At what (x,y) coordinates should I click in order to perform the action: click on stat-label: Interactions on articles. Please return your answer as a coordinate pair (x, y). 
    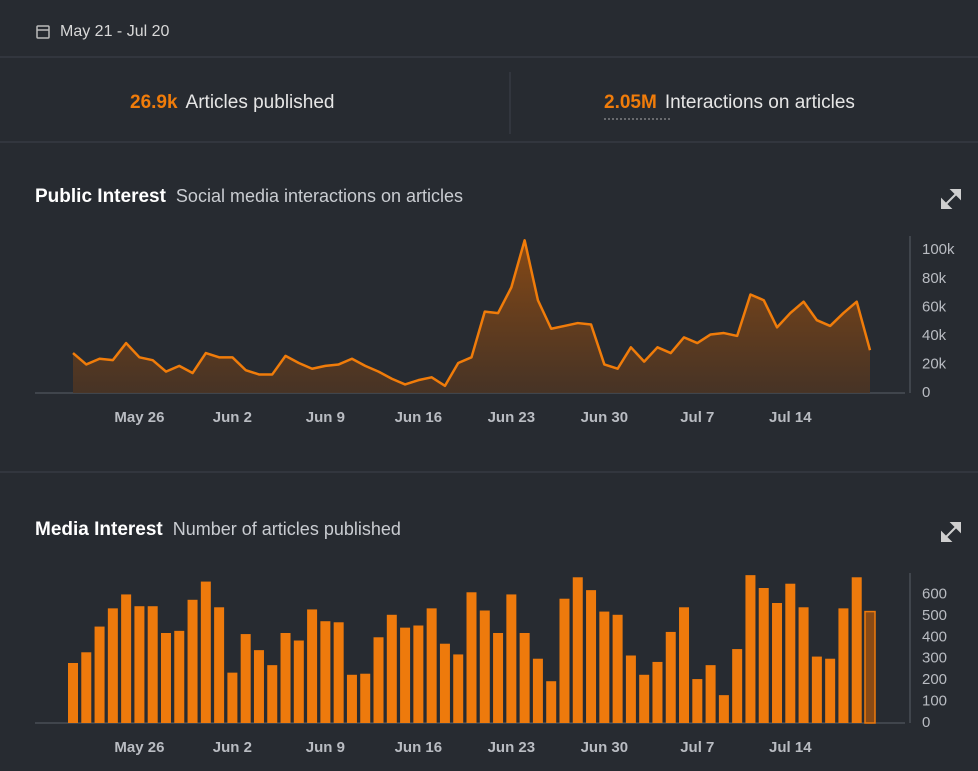
    Looking at the image, I should click on (760, 102).